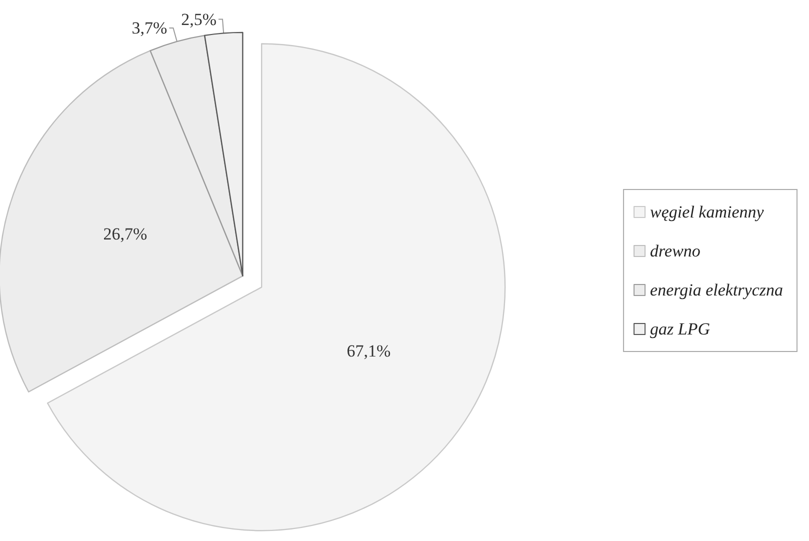  I want to click on legend-label: energia elektryczna, so click(717, 290).